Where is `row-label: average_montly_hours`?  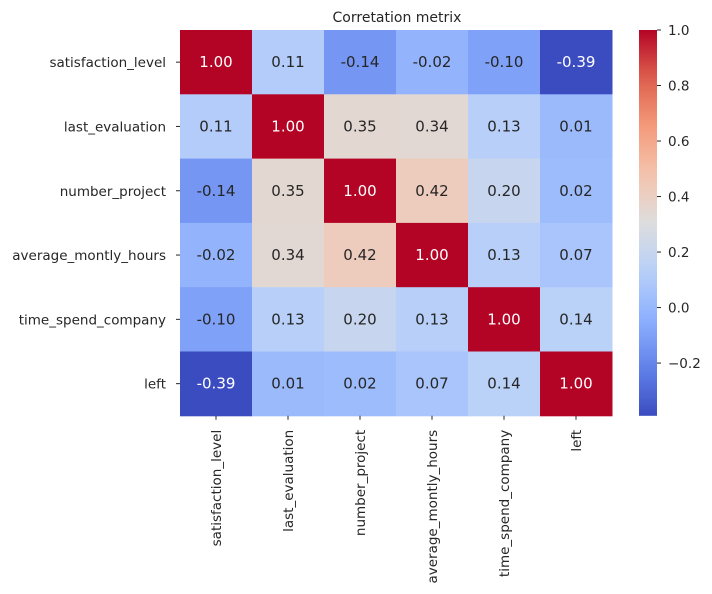
row-label: average_montly_hours is located at coordinates (89, 256).